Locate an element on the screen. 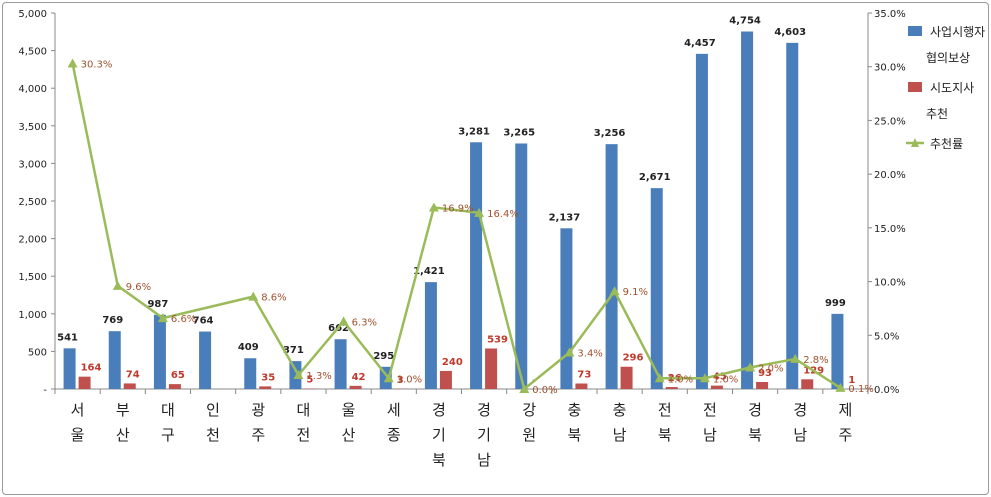 Image resolution: width=991 pixels, height=497 pixels. category-label: 구 is located at coordinates (168, 435).